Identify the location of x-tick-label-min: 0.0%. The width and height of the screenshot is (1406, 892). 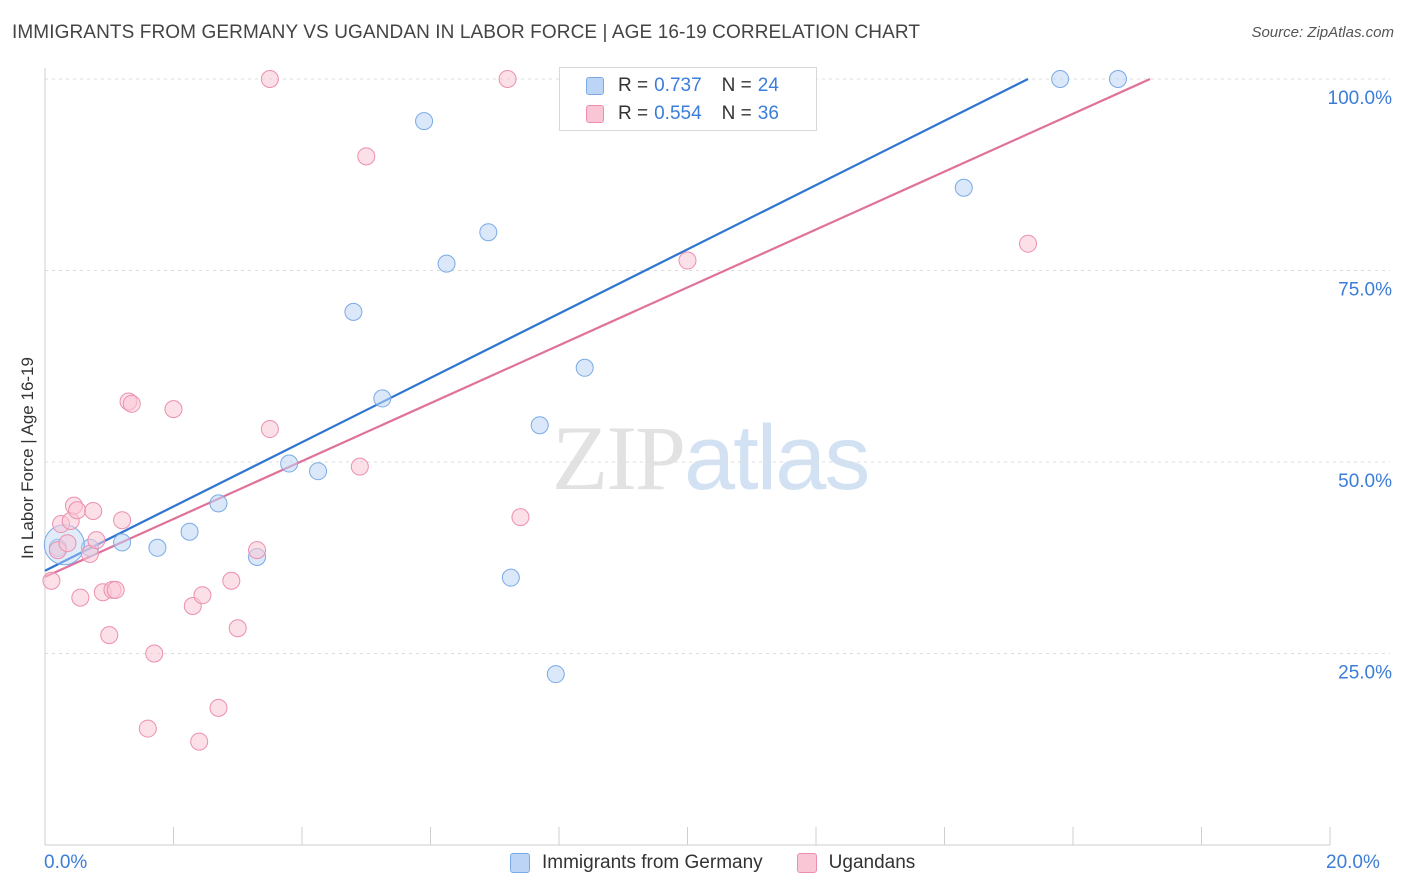
(66, 862).